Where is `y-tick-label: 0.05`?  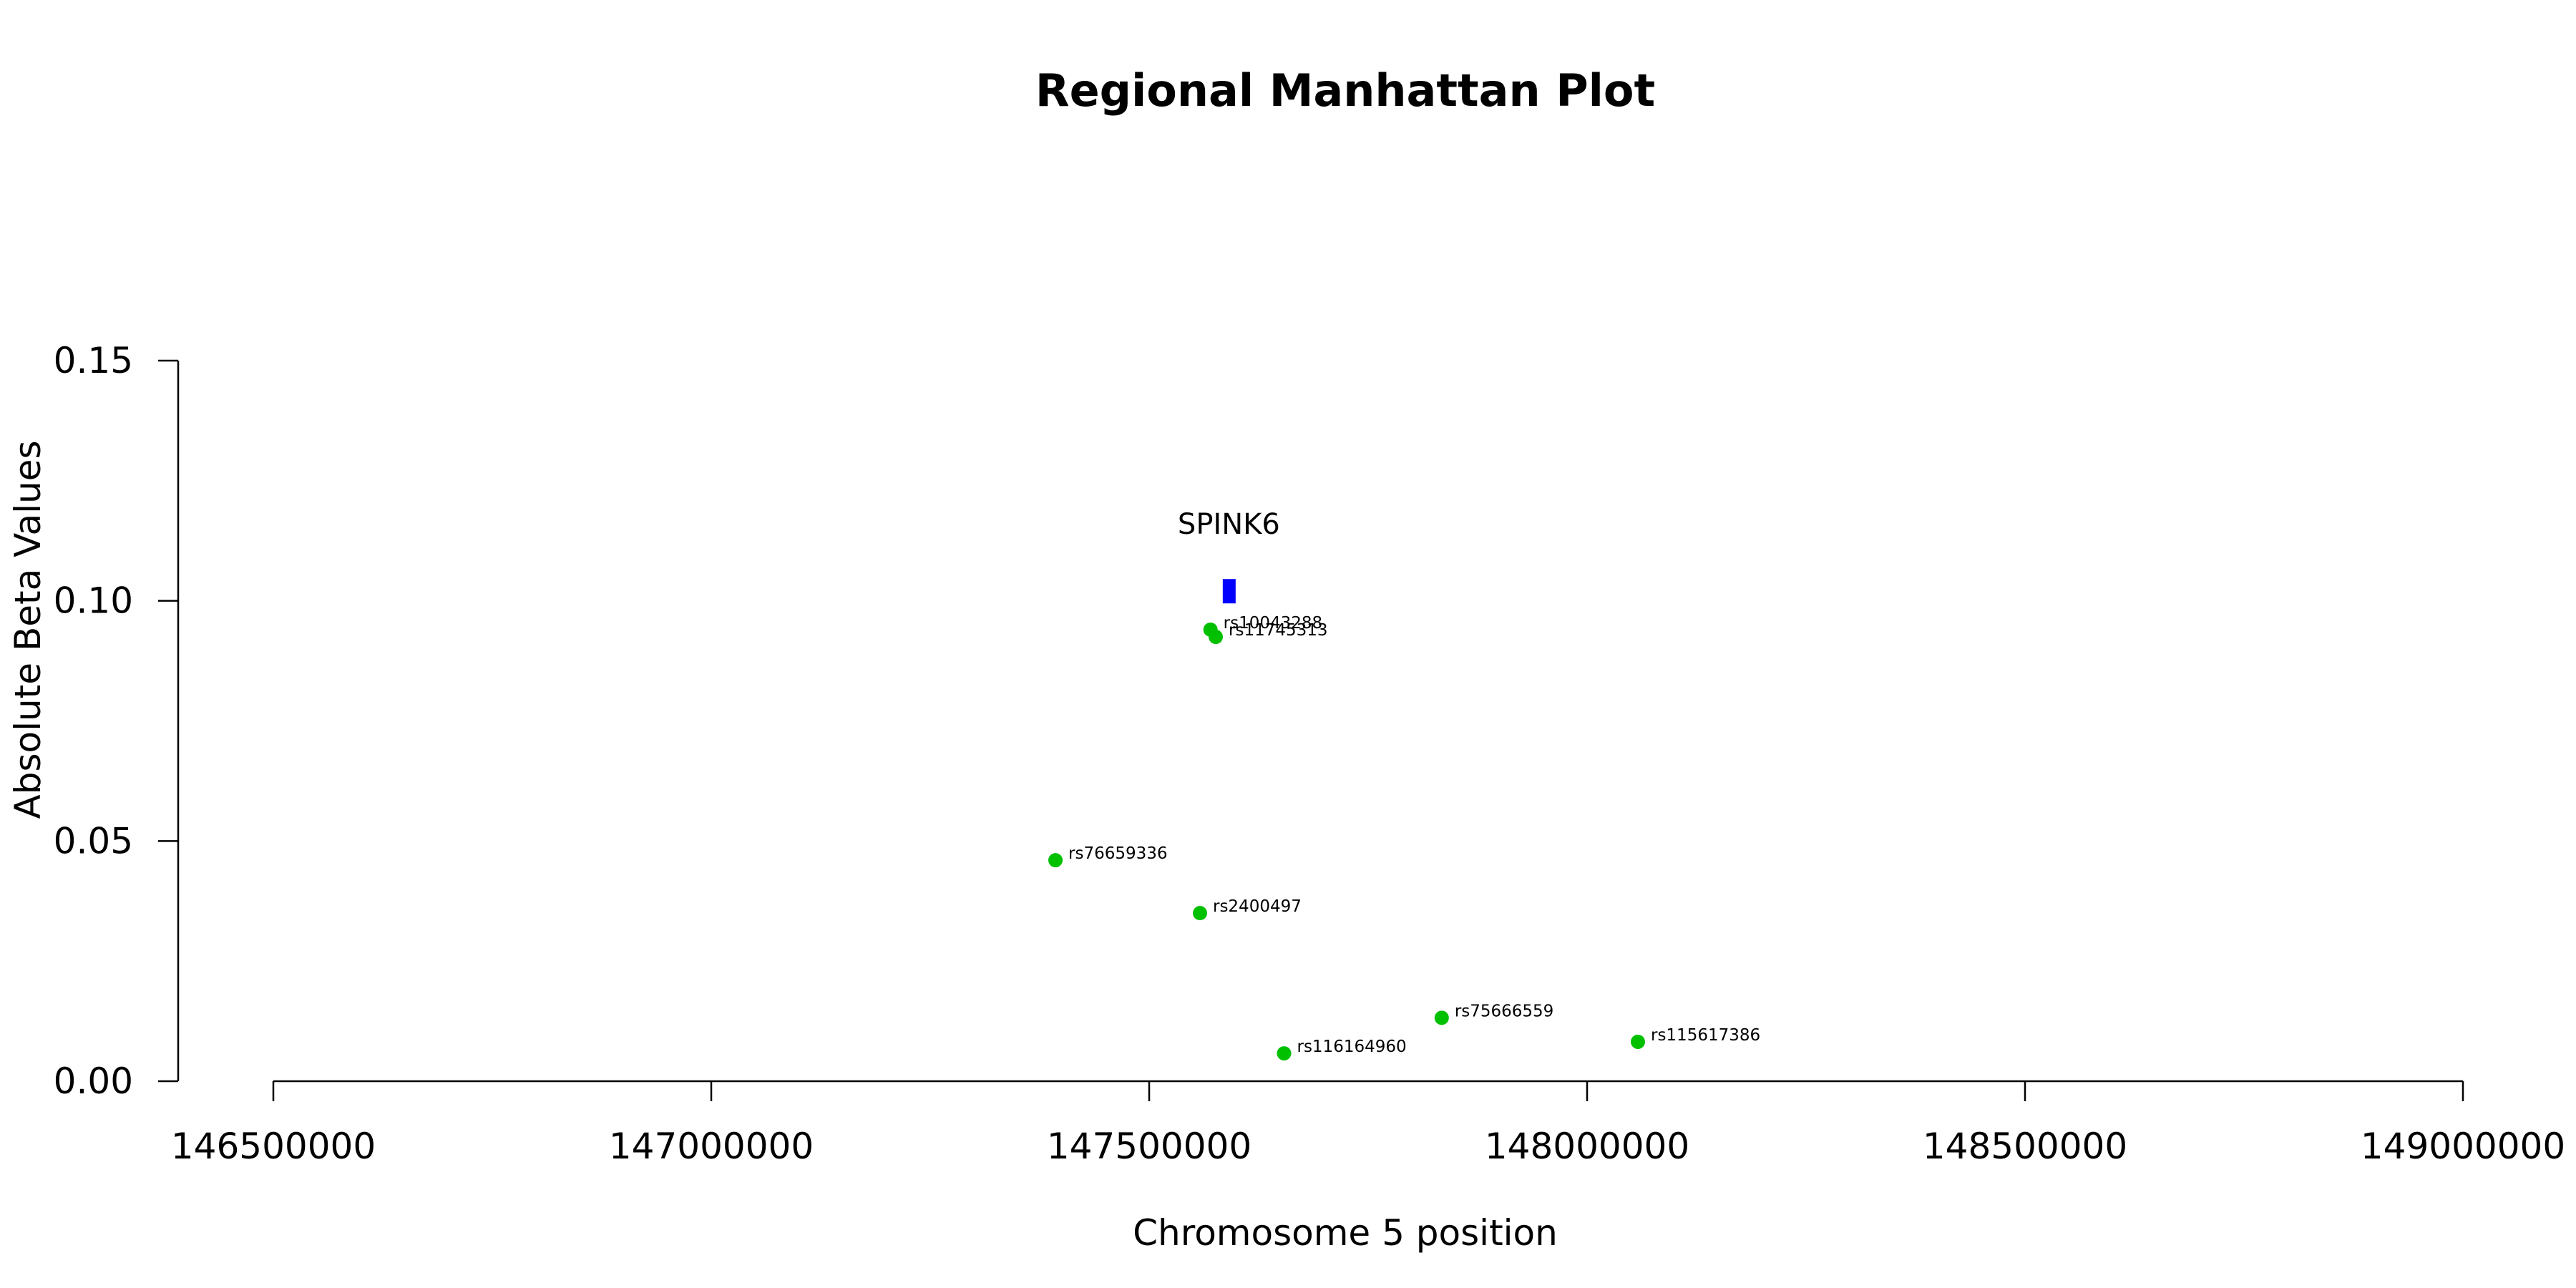
y-tick-label: 0.05 is located at coordinates (93, 841).